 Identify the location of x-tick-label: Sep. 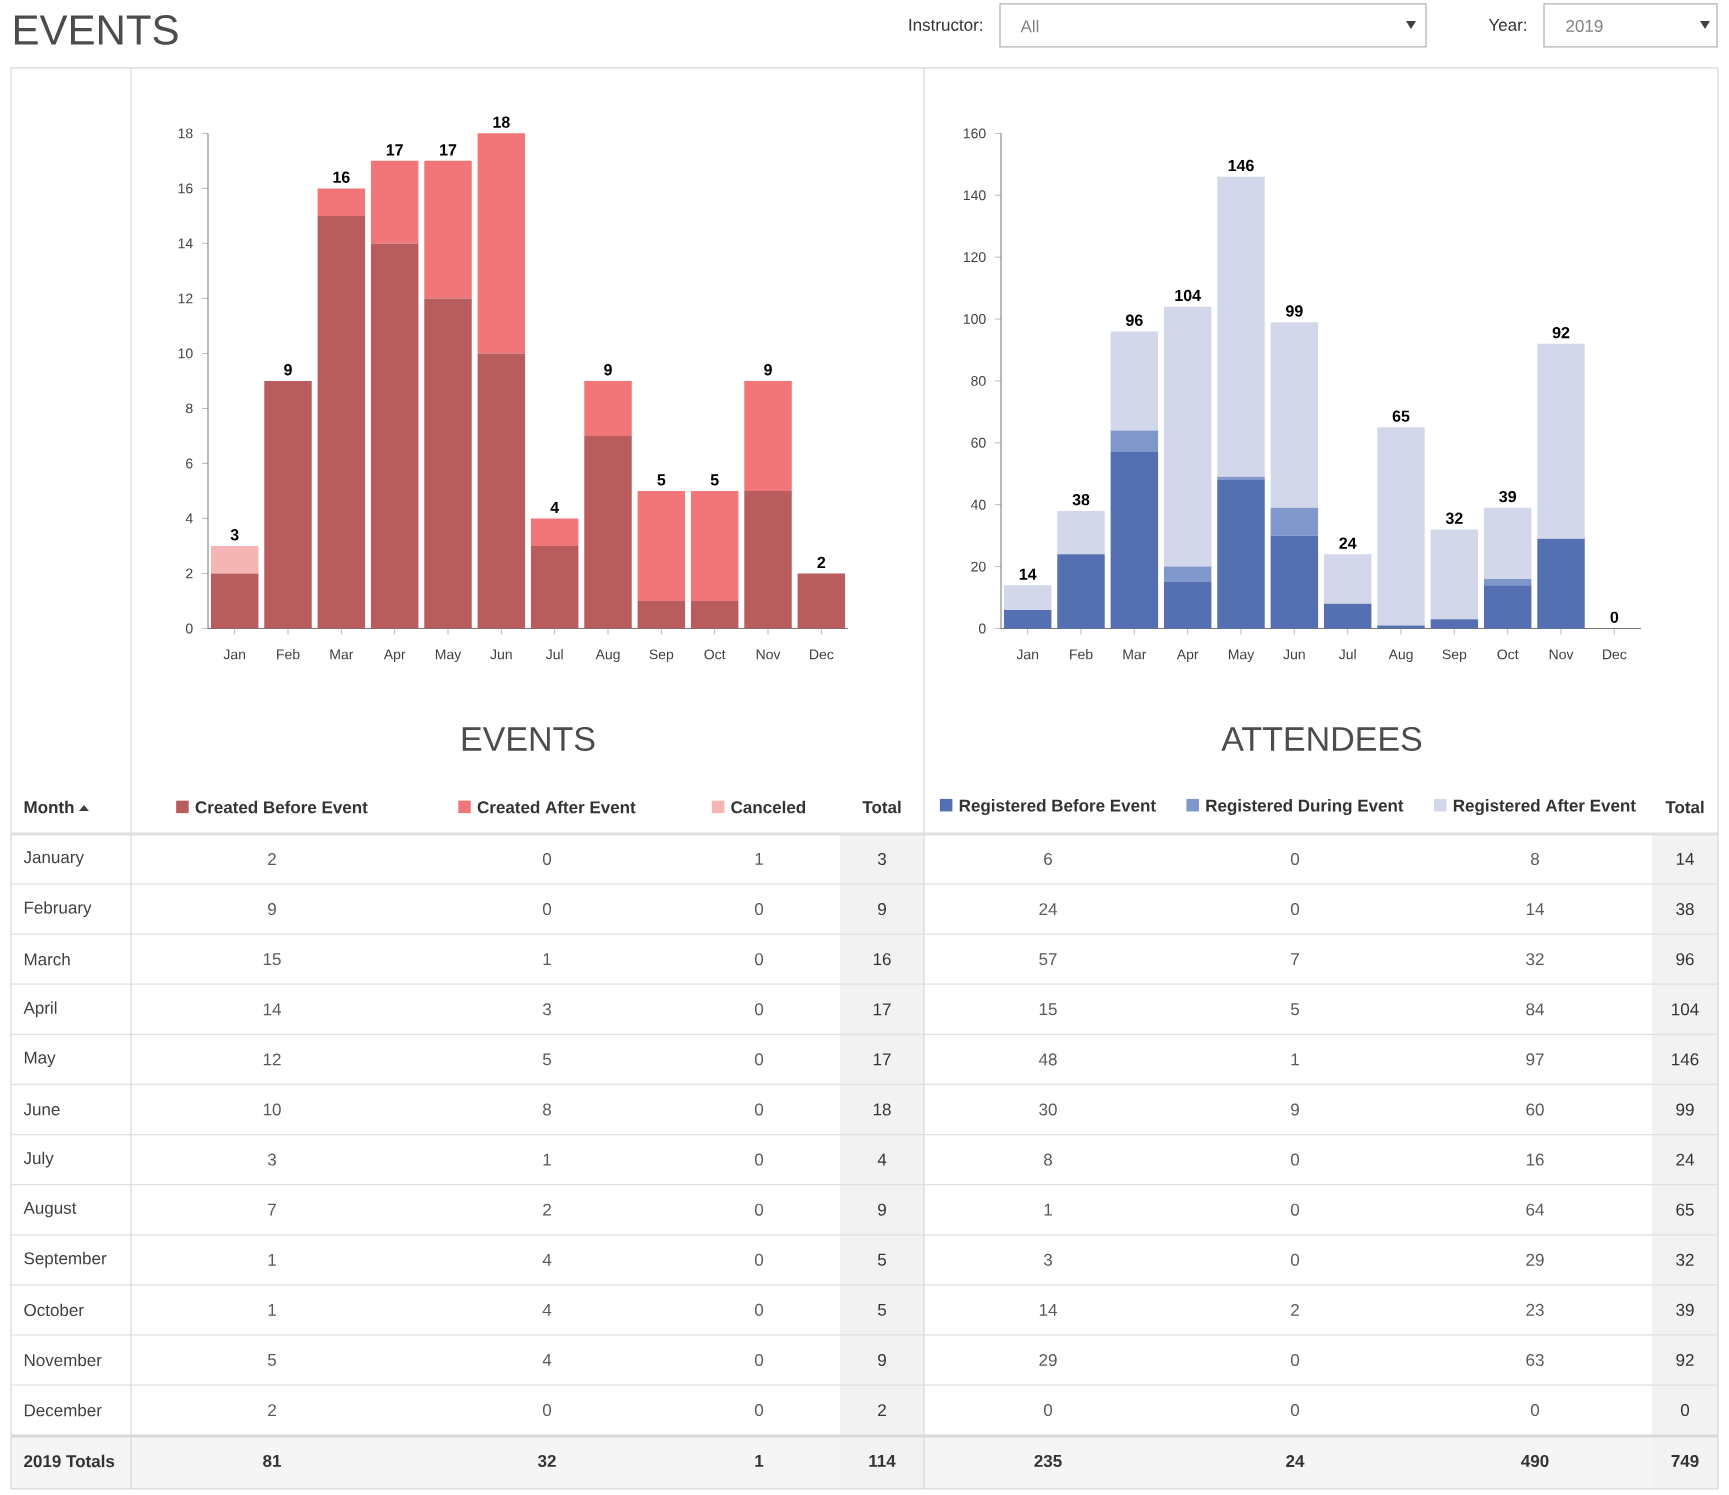
(661, 656).